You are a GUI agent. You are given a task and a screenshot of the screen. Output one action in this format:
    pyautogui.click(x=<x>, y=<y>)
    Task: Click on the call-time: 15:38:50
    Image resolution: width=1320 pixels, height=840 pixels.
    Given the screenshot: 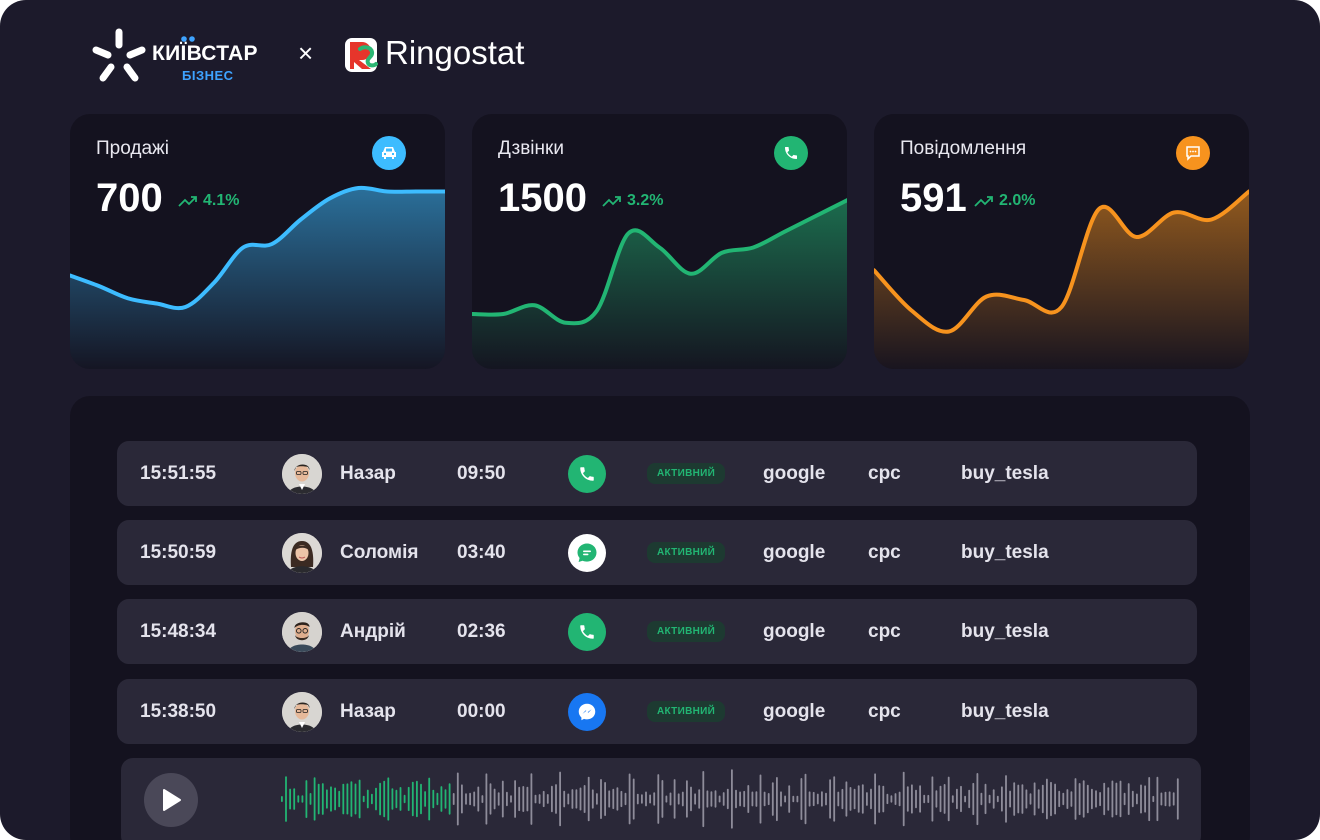 What is the action you would take?
    pyautogui.click(x=178, y=711)
    